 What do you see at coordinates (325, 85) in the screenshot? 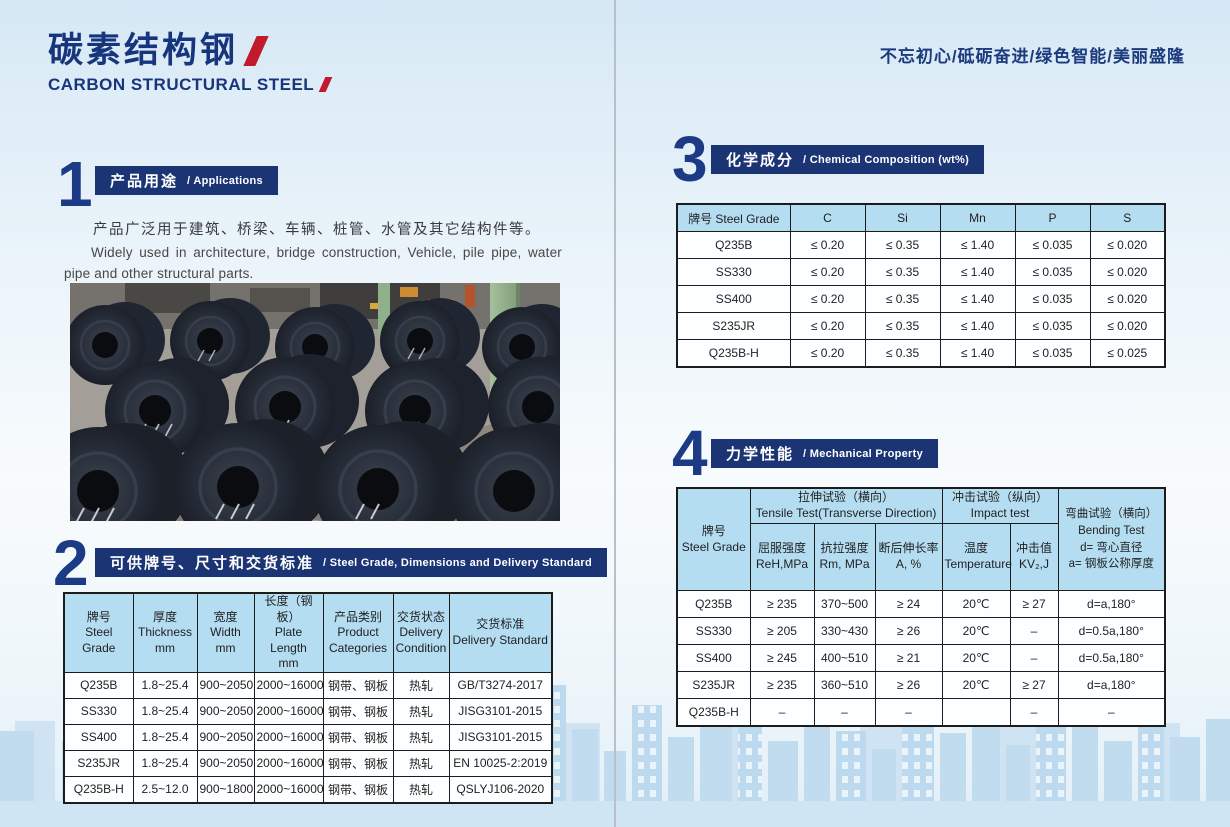
I see `red-slash-icon` at bounding box center [325, 85].